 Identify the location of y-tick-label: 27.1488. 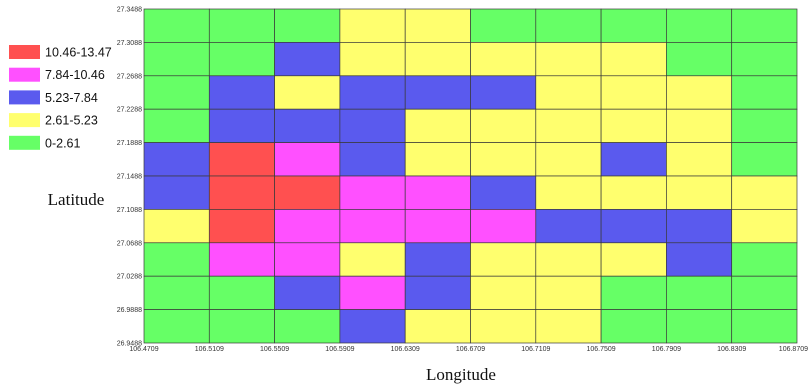
(129, 177).